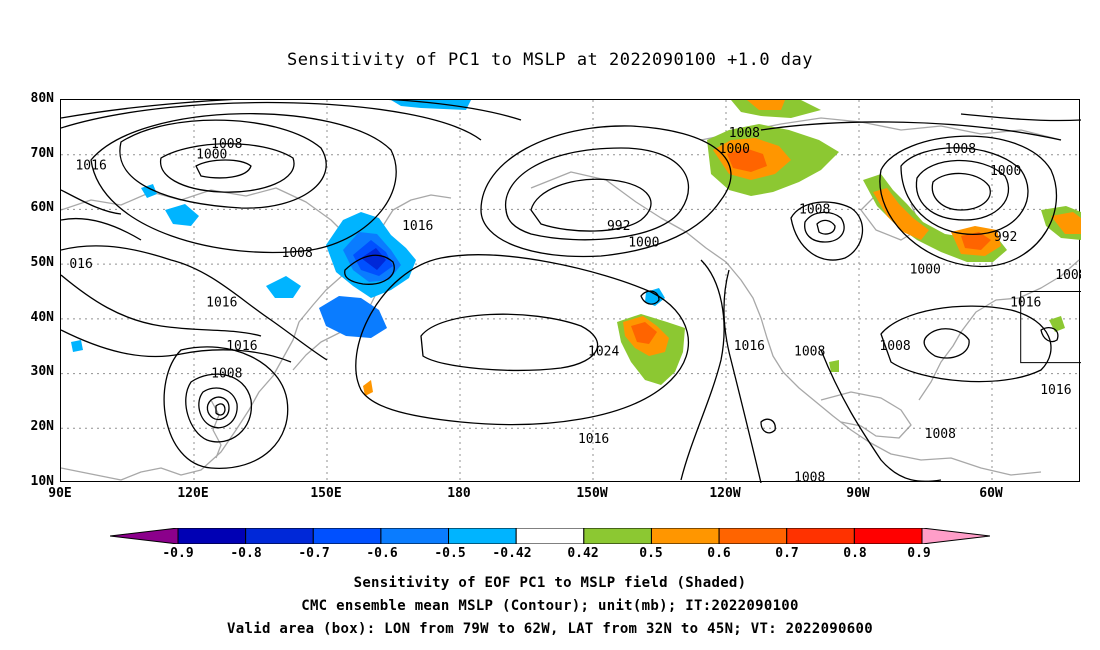 This screenshot has width=1100, height=650. Describe the element at coordinates (512, 553) in the screenshot. I see `colorbar-label: -0.42` at that location.